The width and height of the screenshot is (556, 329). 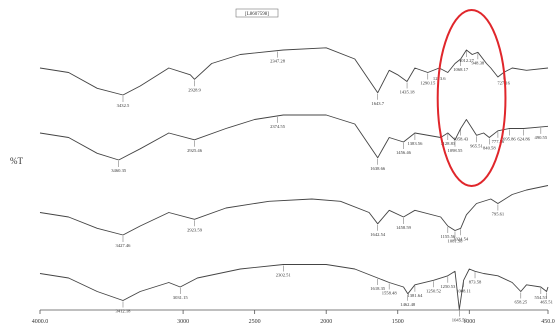 I want to click on peak-label: 873.58, so click(x=475, y=281).